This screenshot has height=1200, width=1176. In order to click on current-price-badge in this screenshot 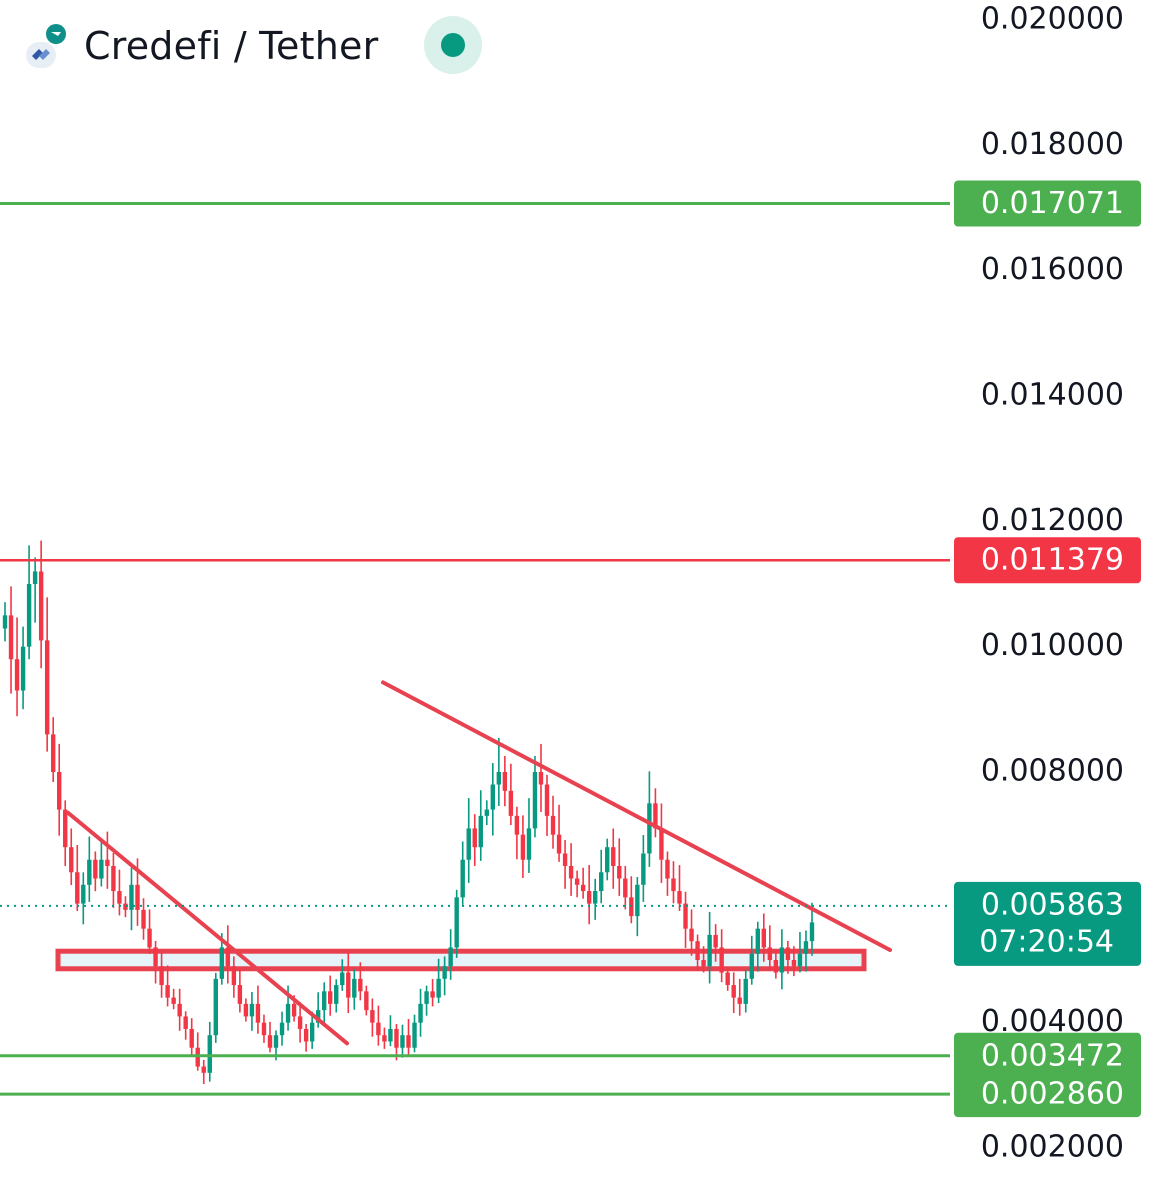, I will do `click(1047, 923)`.